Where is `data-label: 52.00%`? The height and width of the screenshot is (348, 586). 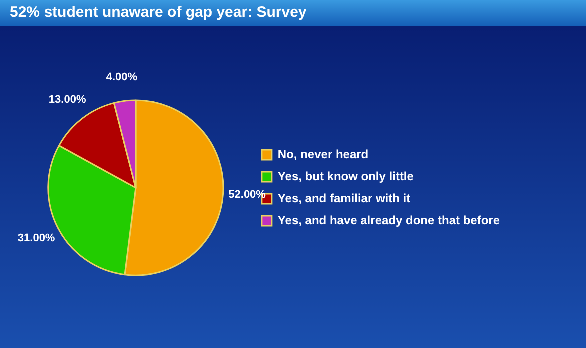 data-label: 52.00% is located at coordinates (247, 195).